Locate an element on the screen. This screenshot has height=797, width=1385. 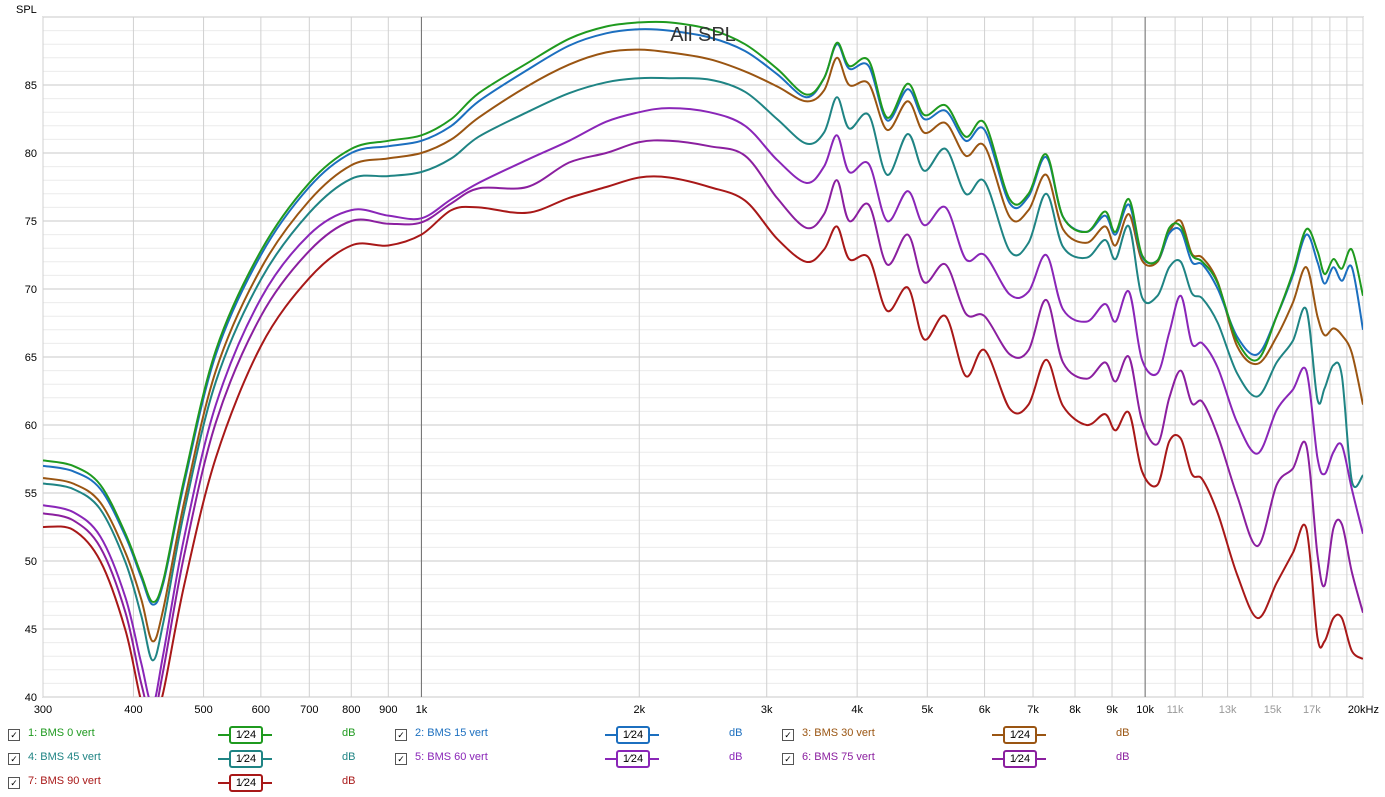
legend-label: 6: BMS 75 vert is located at coordinates (838, 757).